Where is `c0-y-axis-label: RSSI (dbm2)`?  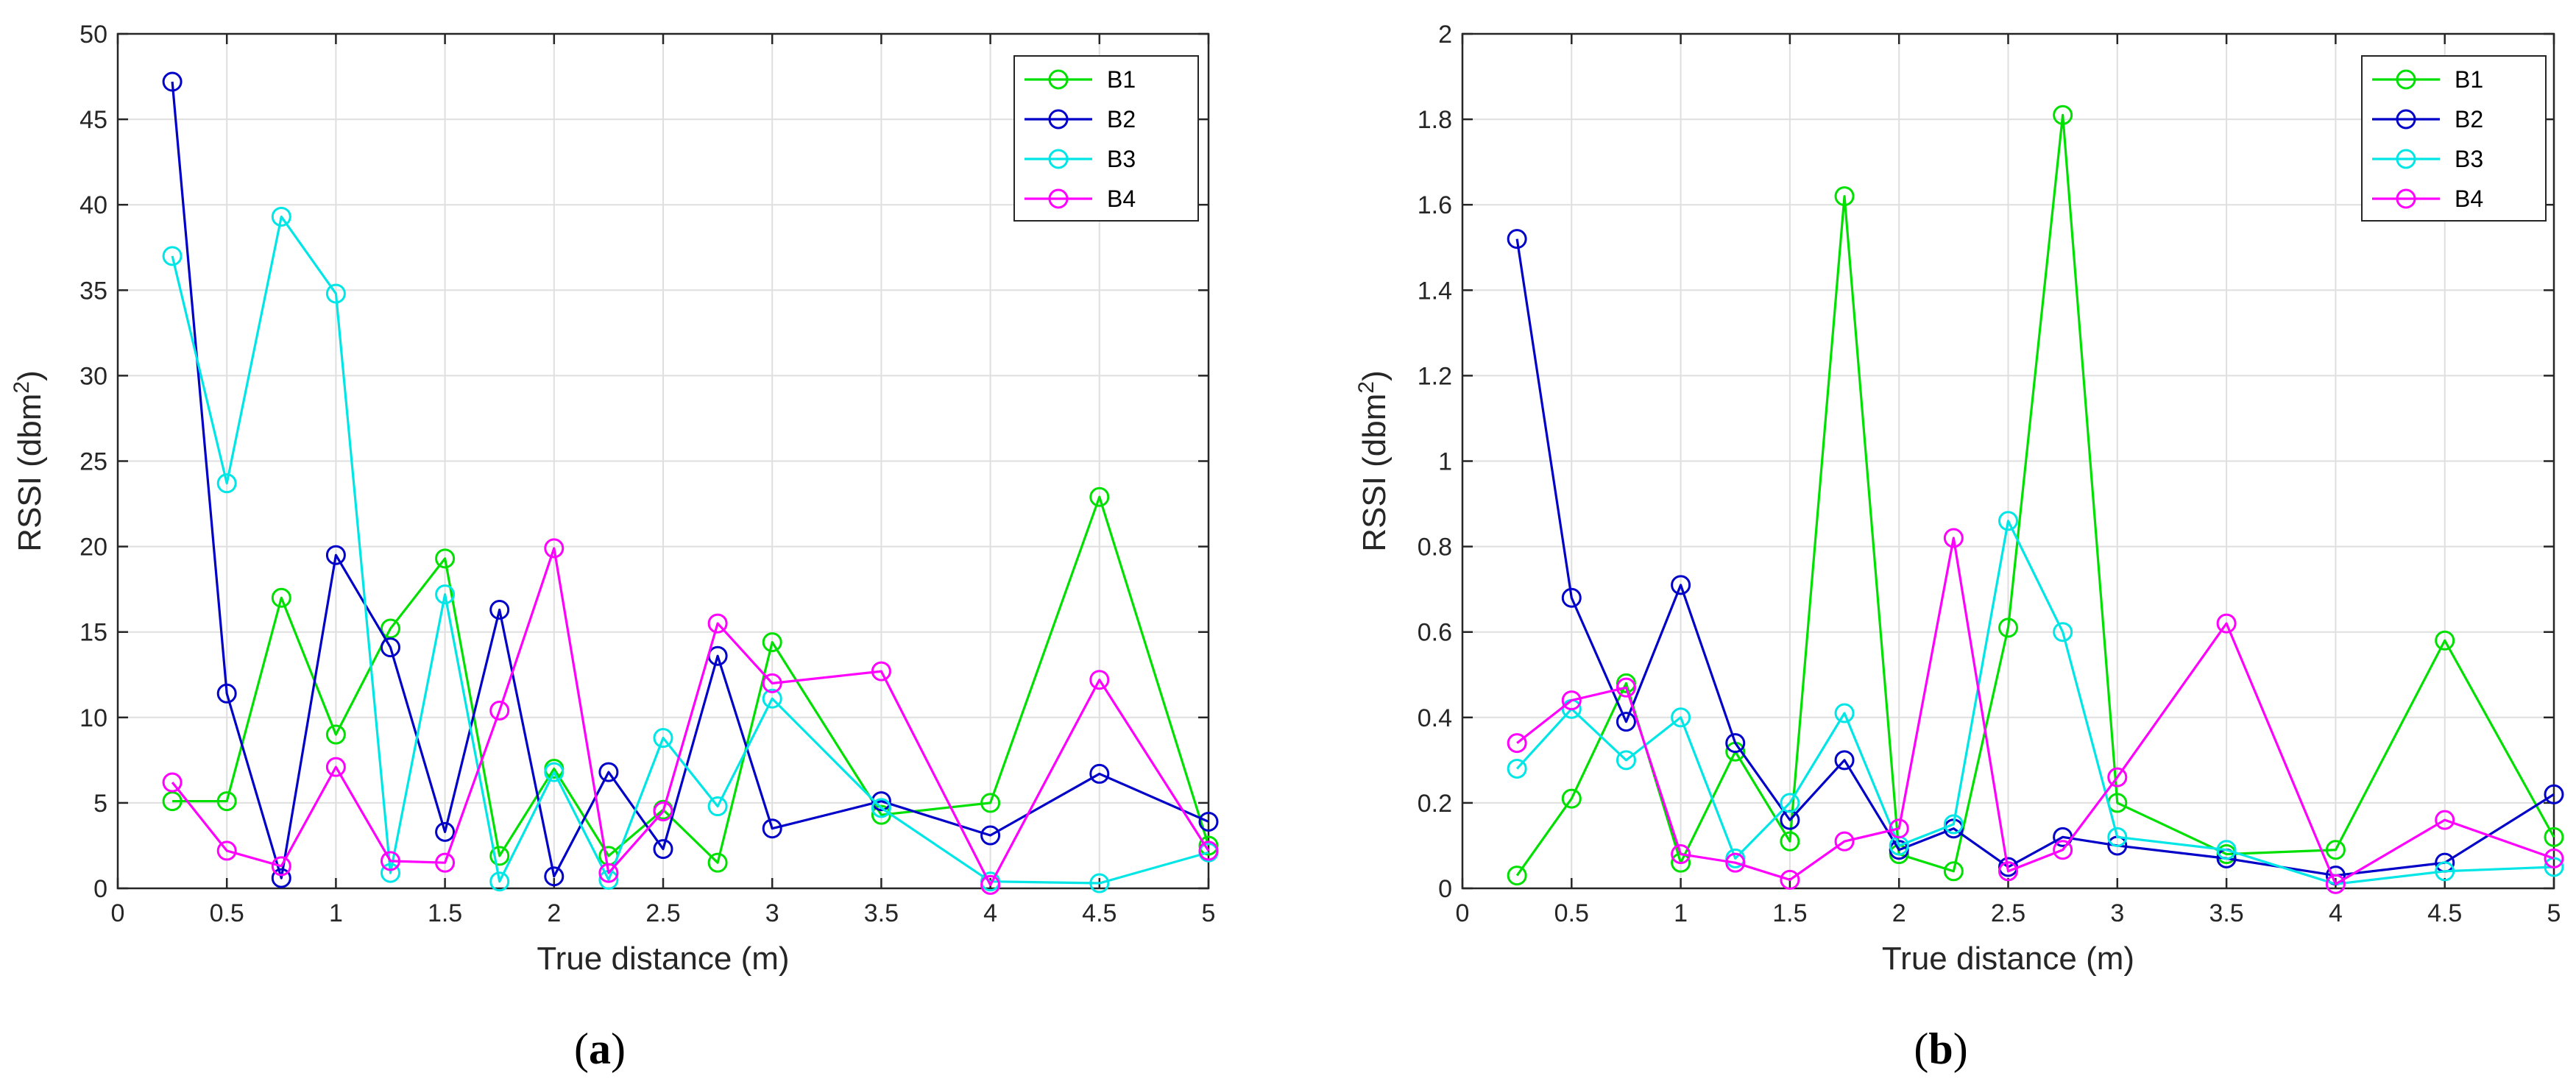
c0-y-axis-label: RSSI (dbm2) is located at coordinates (29, 461).